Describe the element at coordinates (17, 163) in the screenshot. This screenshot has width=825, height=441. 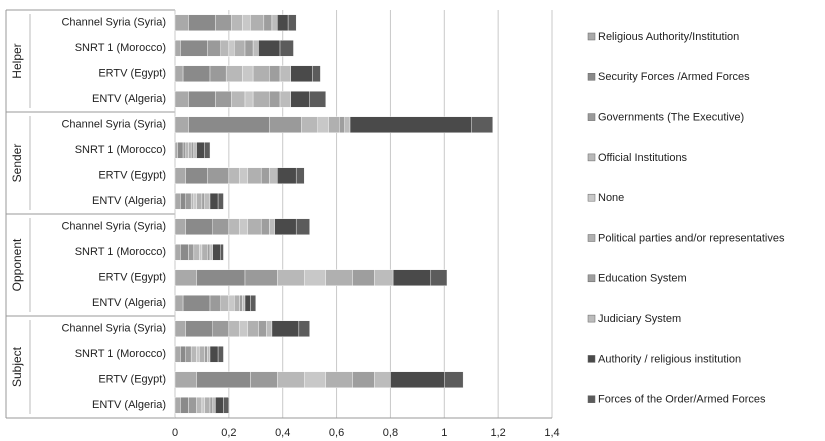
I see `group-label: Sender` at that location.